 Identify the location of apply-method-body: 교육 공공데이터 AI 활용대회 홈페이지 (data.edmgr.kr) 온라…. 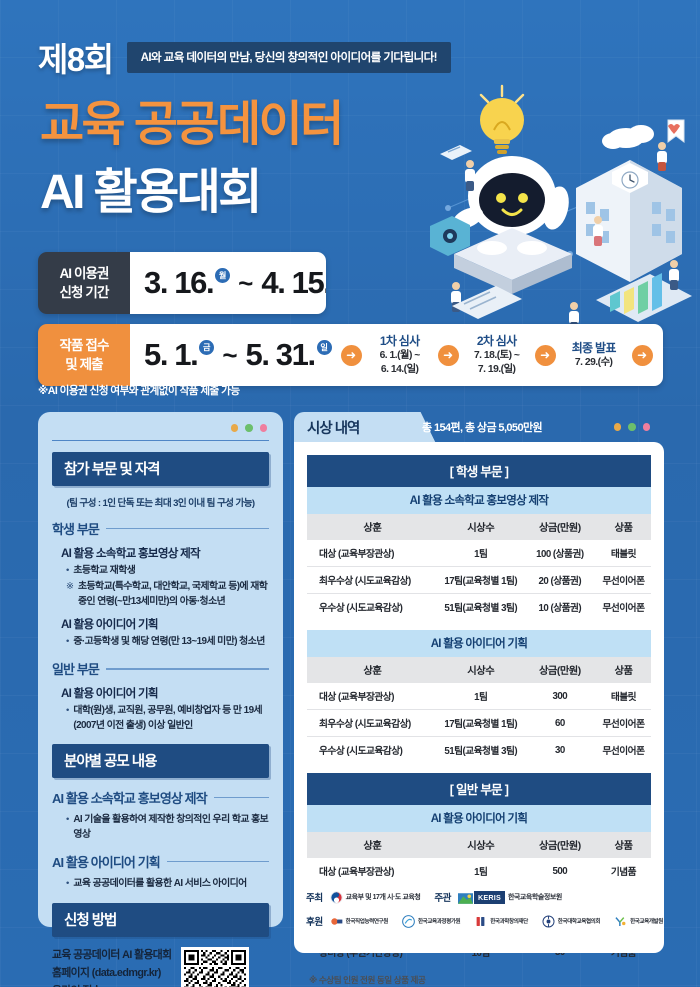
(160, 967).